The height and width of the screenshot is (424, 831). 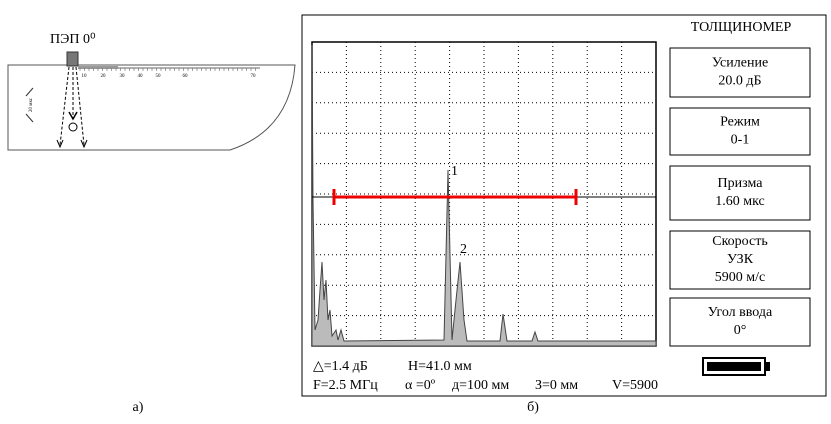 I want to click on menu-title: ТОЛЩИНОМЕР, so click(x=741, y=27).